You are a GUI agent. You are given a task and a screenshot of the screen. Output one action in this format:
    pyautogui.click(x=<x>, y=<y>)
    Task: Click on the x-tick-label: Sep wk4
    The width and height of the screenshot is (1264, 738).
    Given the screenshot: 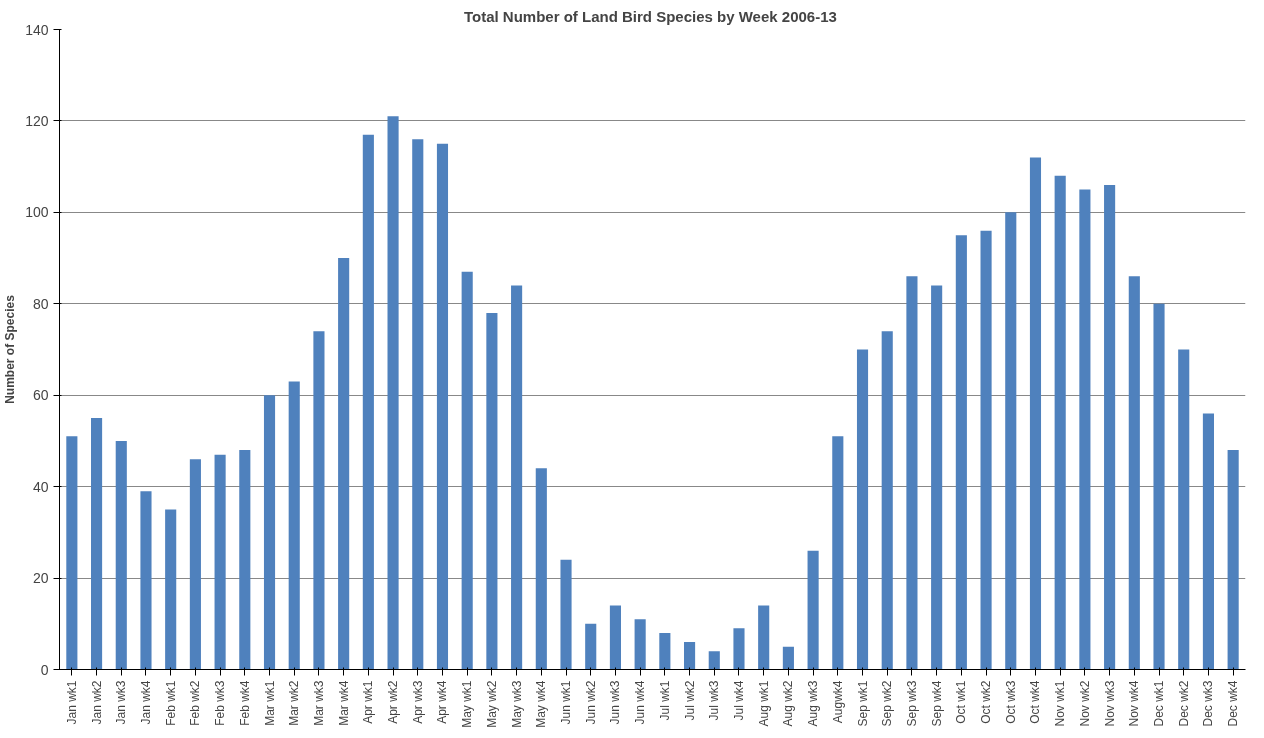 What is the action you would take?
    pyautogui.click(x=936, y=703)
    